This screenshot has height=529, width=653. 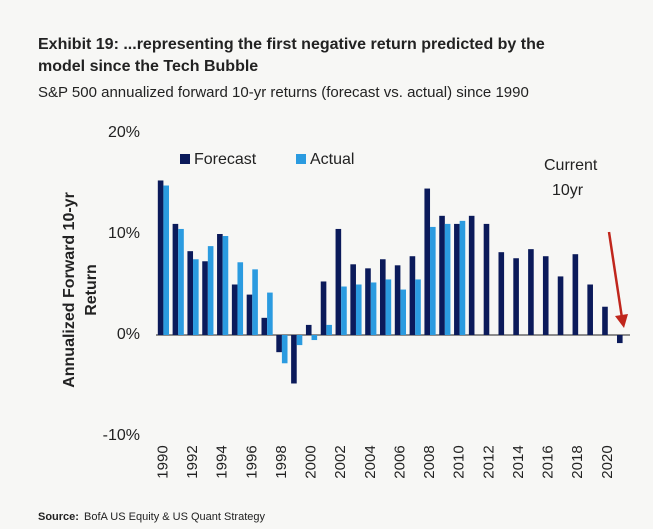 I want to click on x-tick-label: 2010, so click(x=459, y=461).